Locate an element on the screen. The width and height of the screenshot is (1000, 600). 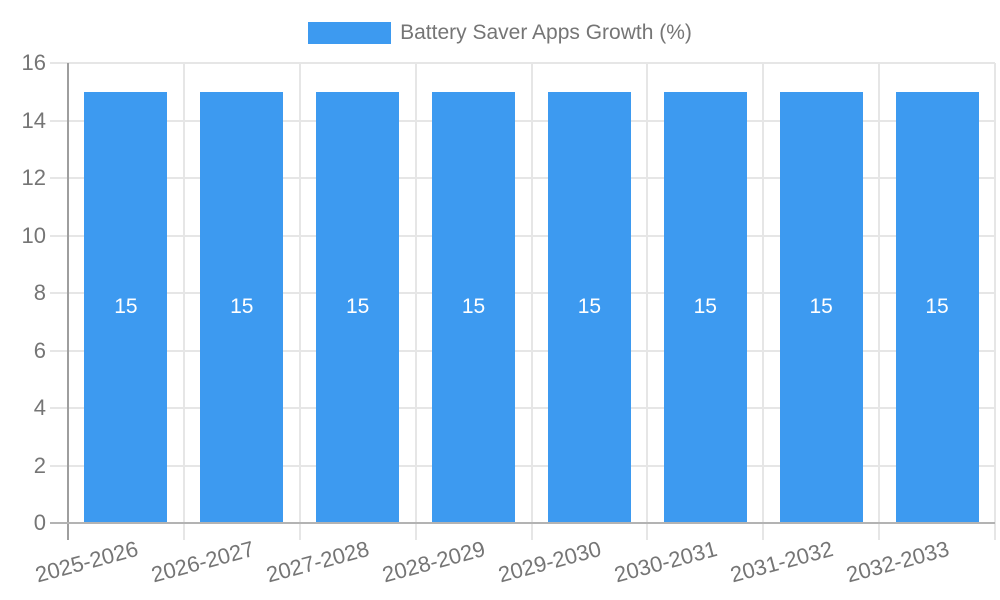
x-axis-baseline is located at coordinates (522, 523).